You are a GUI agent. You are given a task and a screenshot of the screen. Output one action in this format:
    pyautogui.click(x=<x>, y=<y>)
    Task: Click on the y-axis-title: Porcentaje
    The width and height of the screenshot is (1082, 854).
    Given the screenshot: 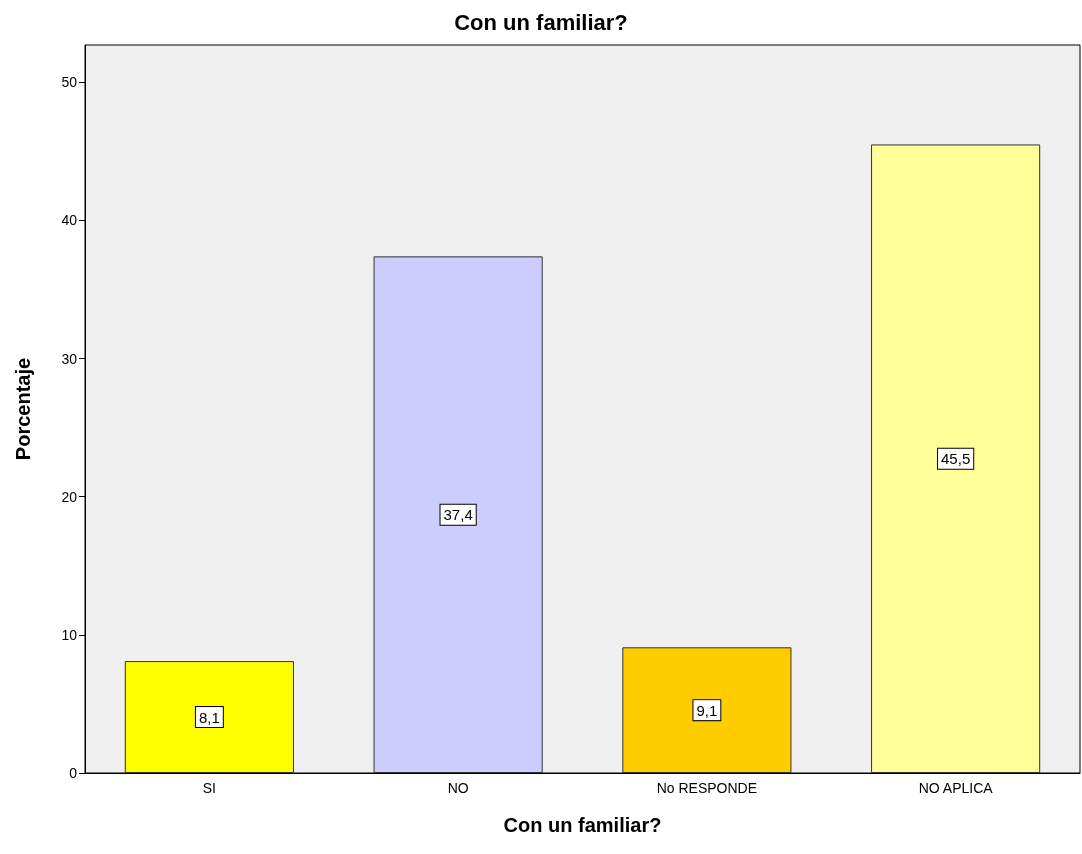 What is the action you would take?
    pyautogui.click(x=23, y=409)
    